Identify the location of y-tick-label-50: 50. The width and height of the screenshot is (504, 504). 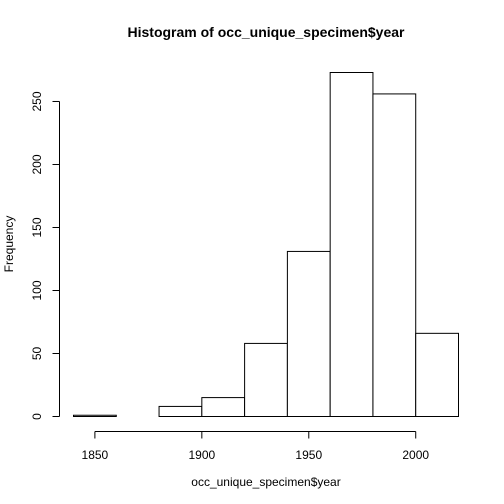
(37, 354).